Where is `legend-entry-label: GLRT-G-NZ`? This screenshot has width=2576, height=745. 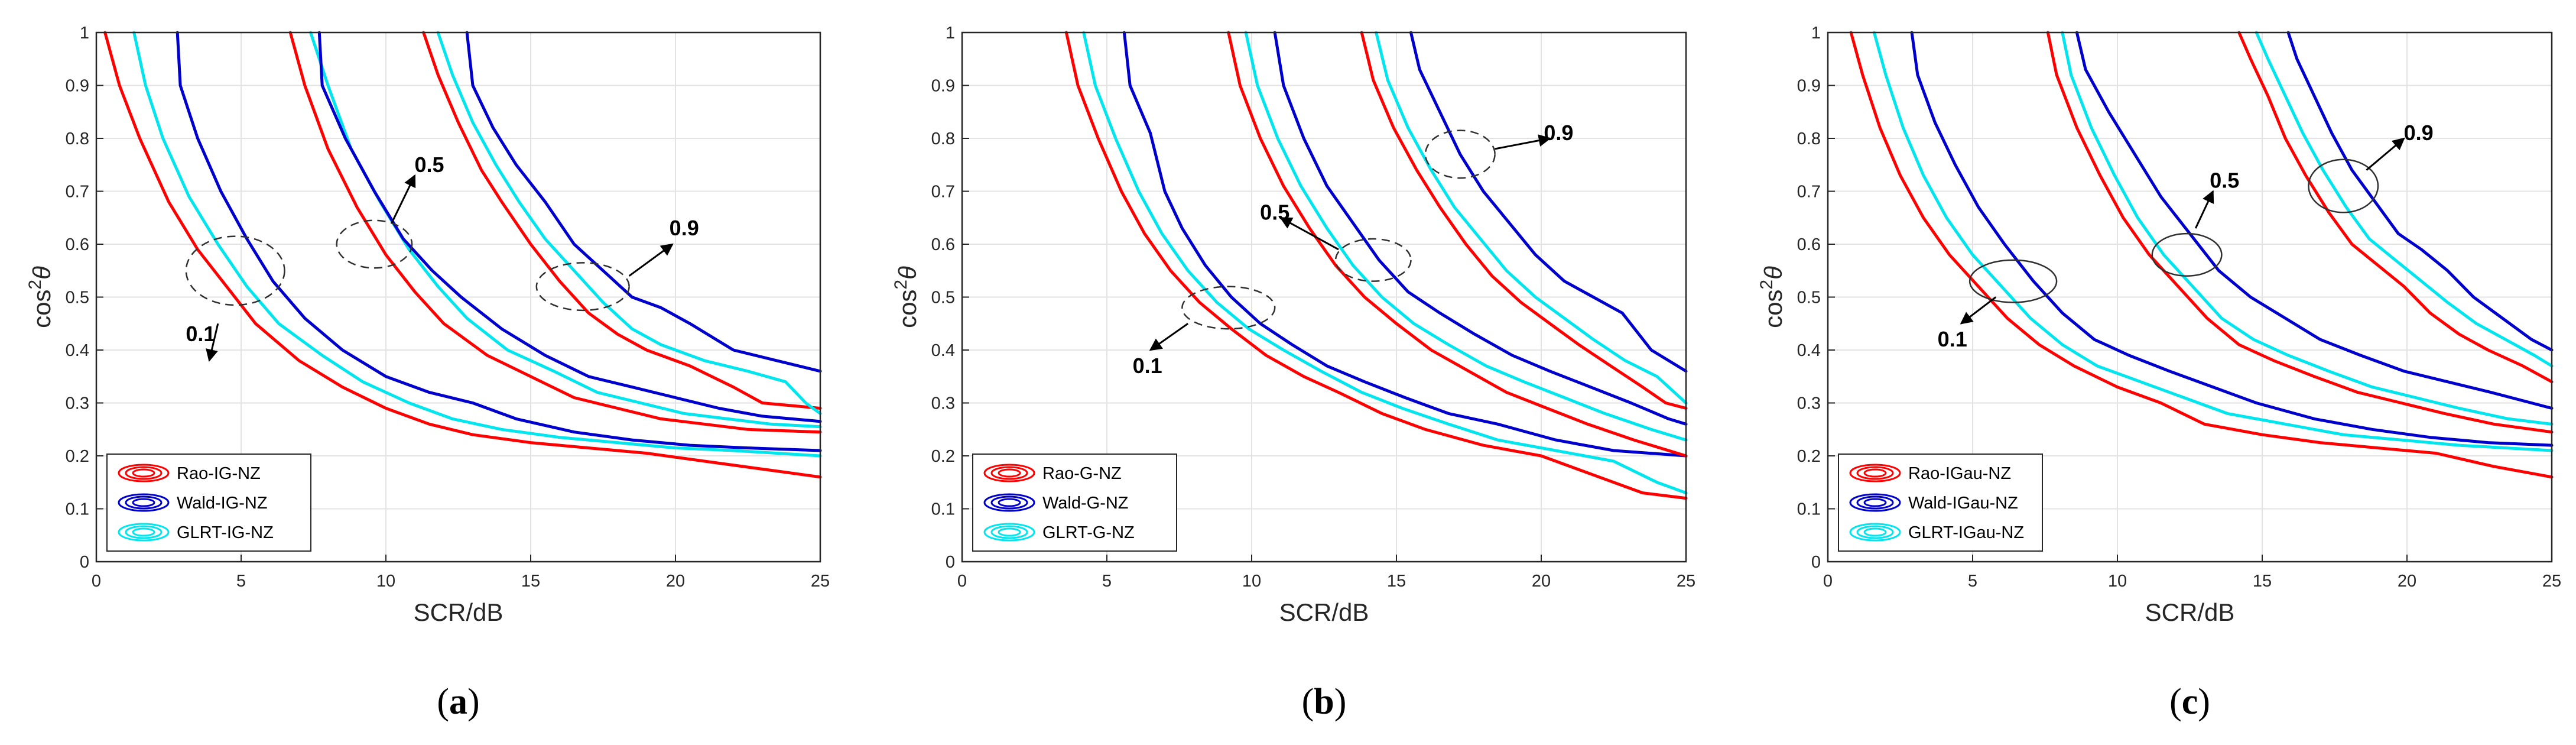
legend-entry-label: GLRT-G-NZ is located at coordinates (1088, 532).